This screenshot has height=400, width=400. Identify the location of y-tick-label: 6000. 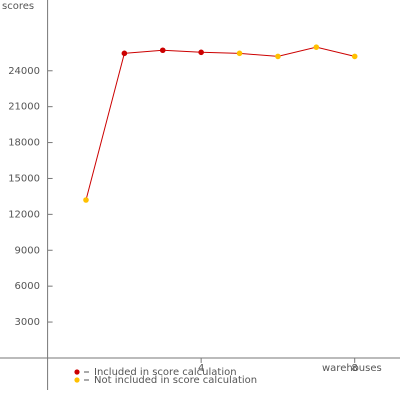
(27, 286).